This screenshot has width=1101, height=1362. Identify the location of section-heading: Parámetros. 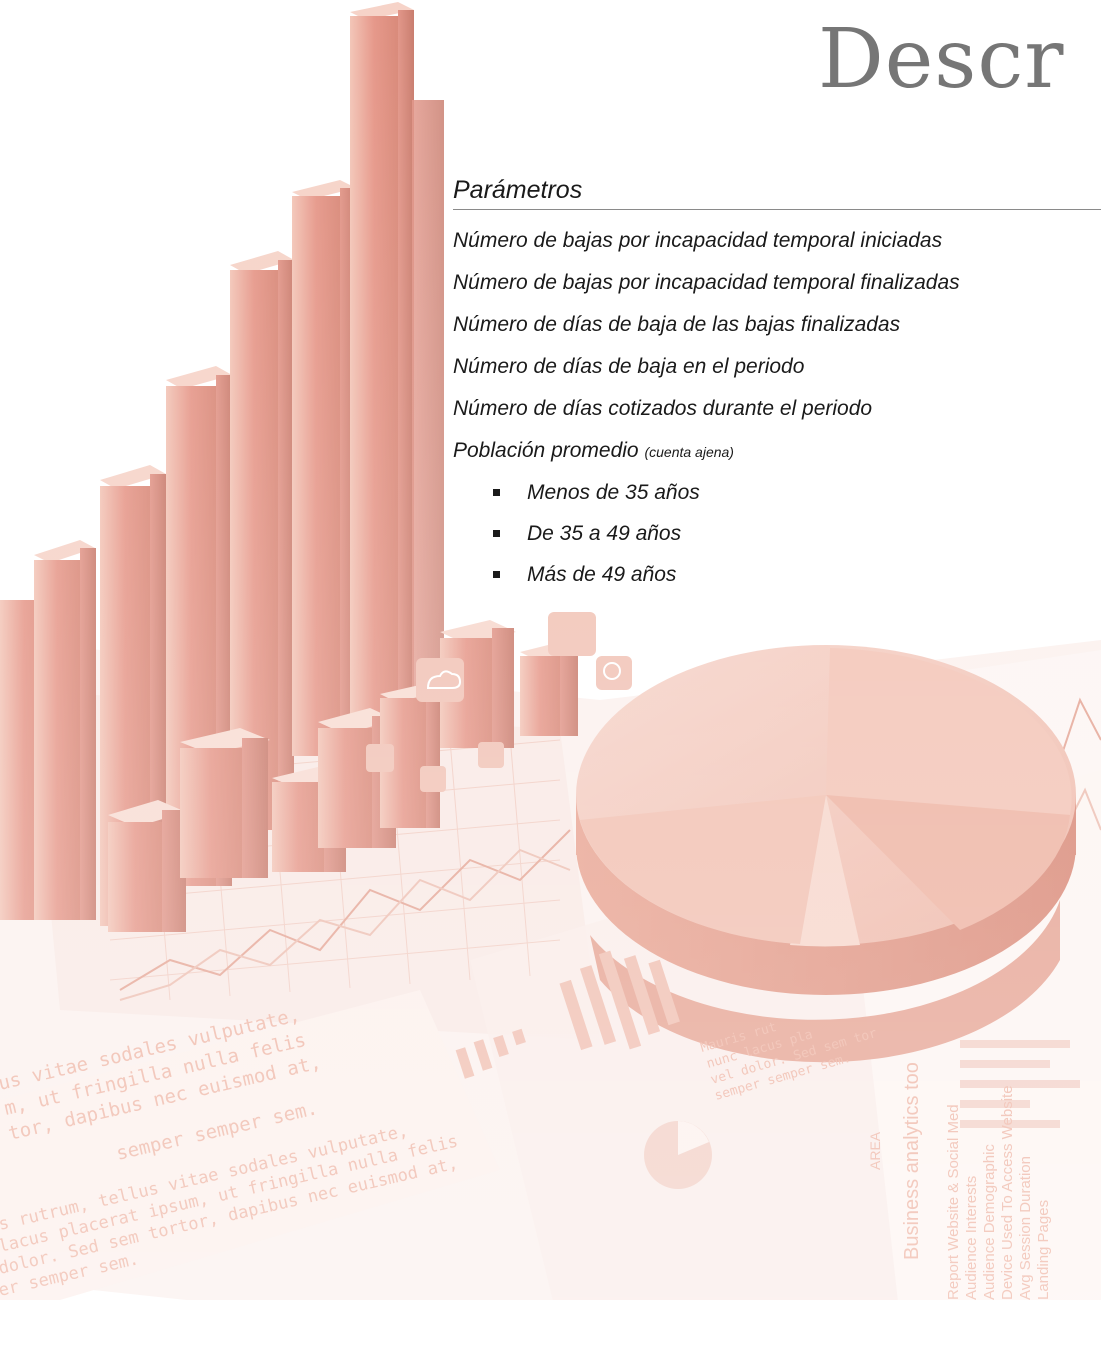
(777, 193).